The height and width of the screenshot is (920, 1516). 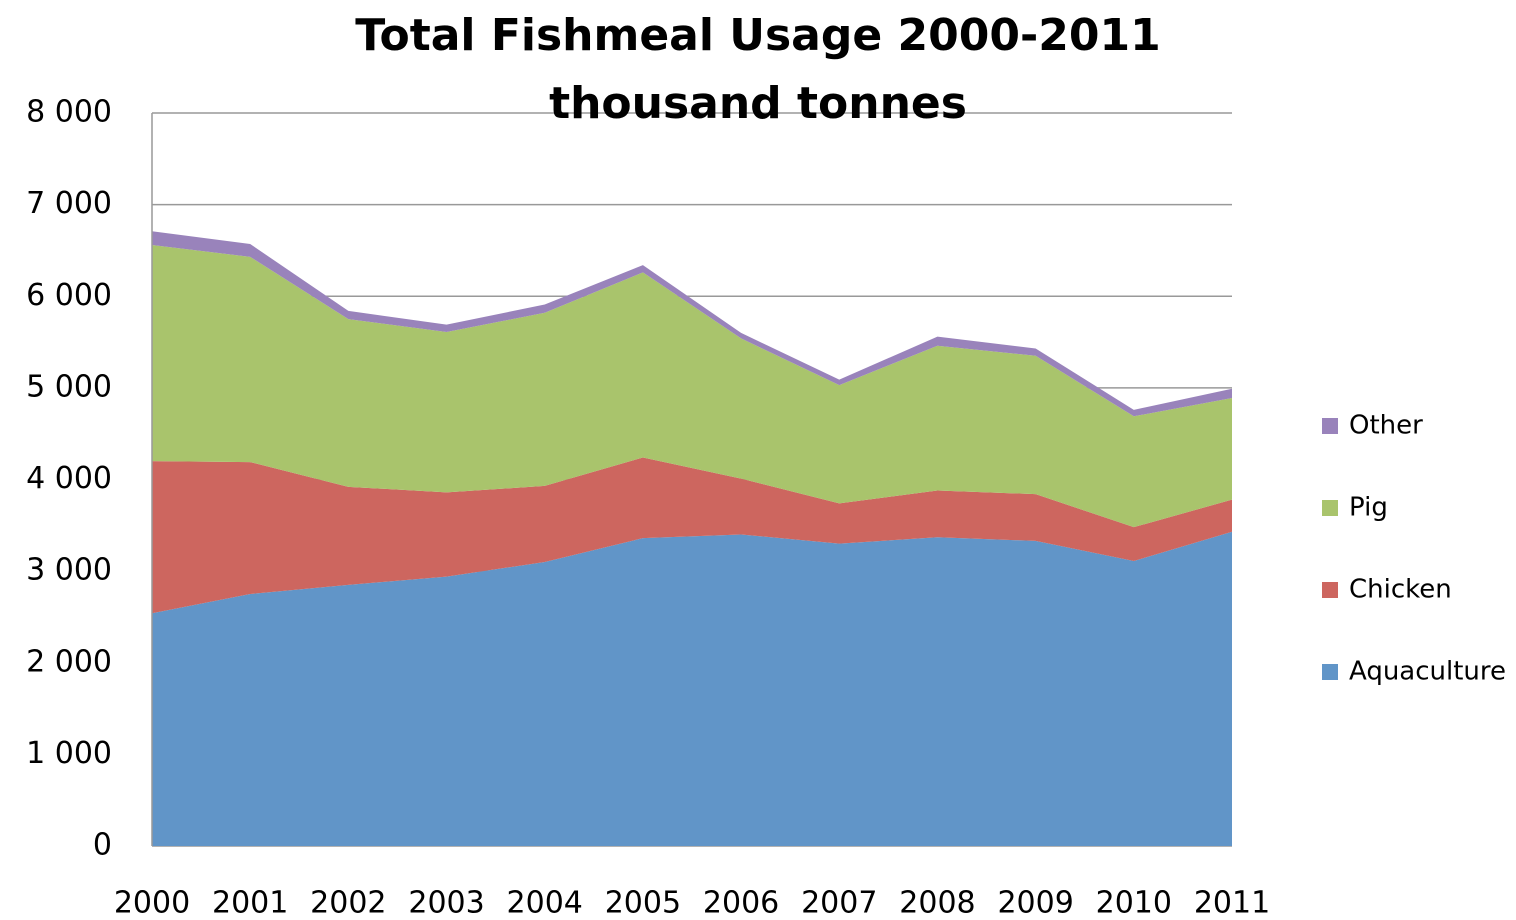 I want to click on y-tick-label: 0, so click(x=102, y=845).